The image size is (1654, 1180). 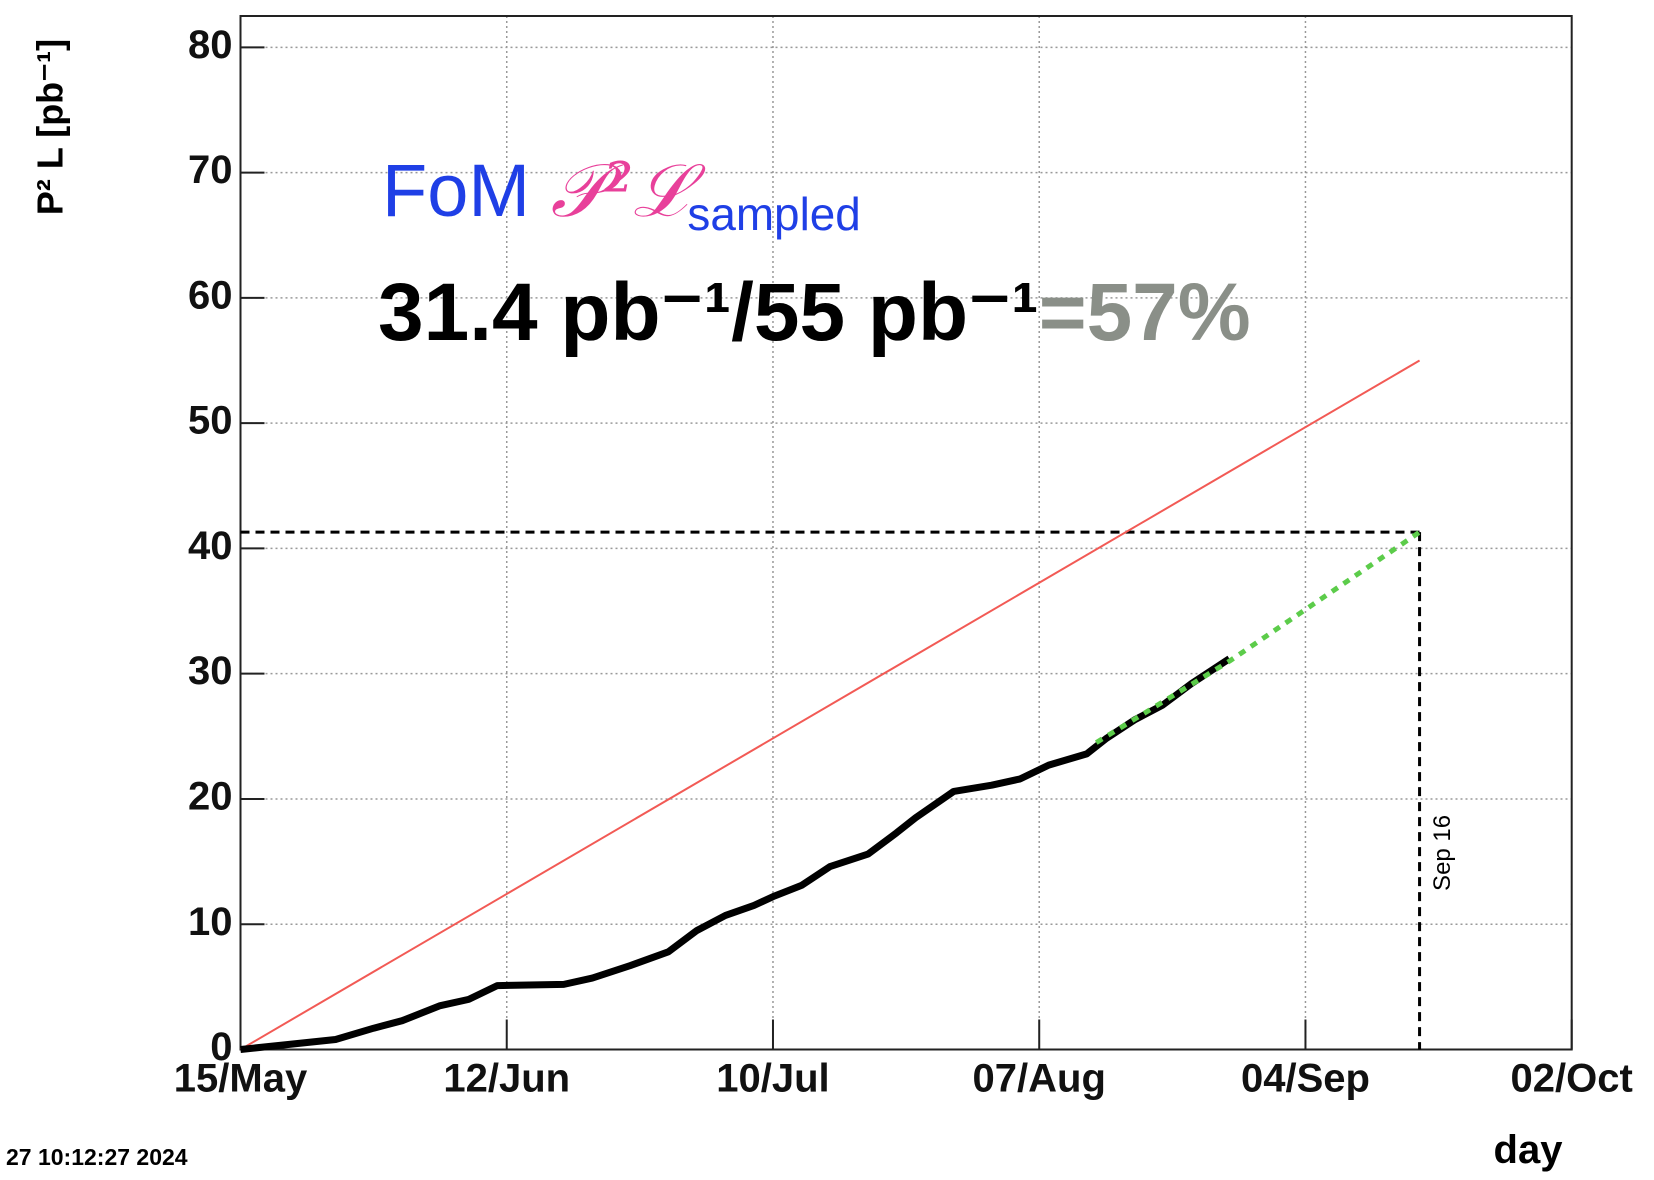 What do you see at coordinates (210, 45) in the screenshot?
I see `y-tick-label: 80` at bounding box center [210, 45].